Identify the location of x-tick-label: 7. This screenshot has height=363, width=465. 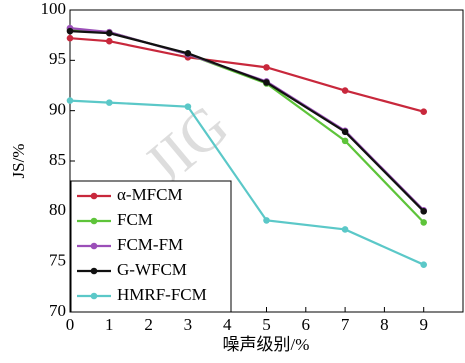
(345, 324).